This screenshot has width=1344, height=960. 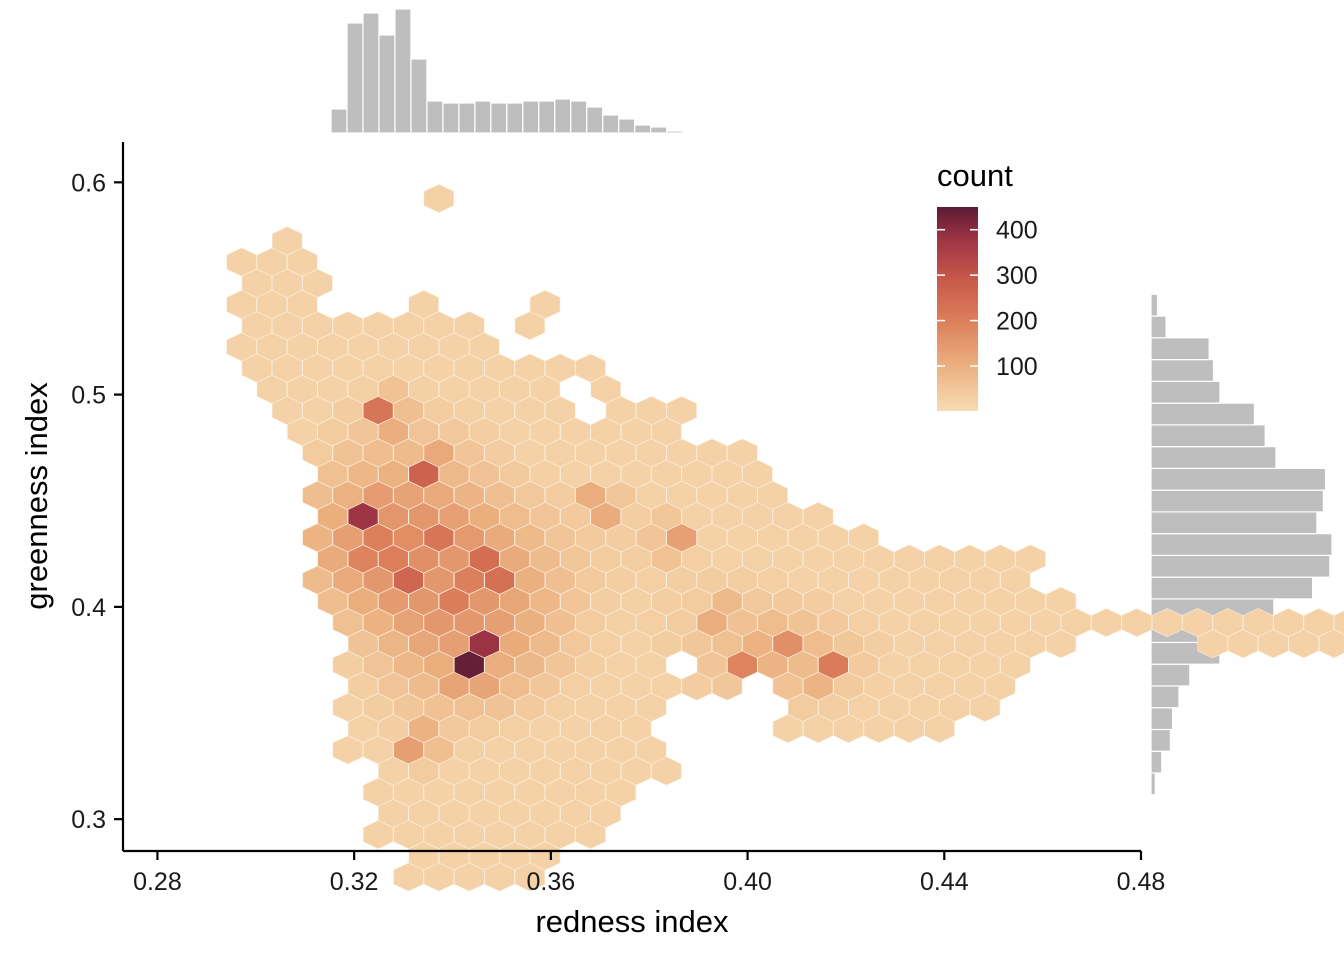 What do you see at coordinates (649, 873) in the screenshot?
I see `x-ticks: 0.28 0.32 0.36 0.40 0.44 0.48` at bounding box center [649, 873].